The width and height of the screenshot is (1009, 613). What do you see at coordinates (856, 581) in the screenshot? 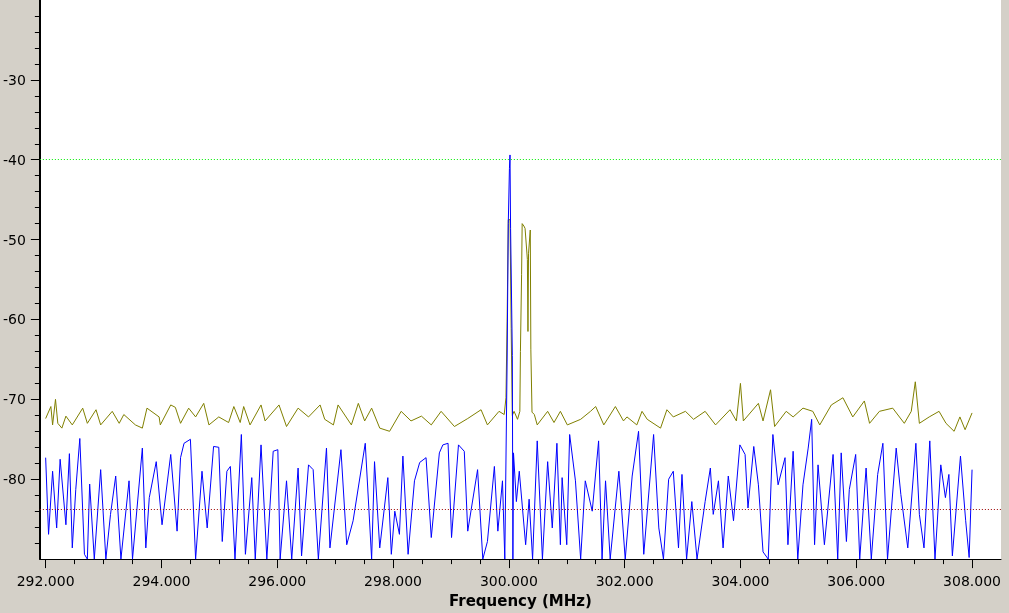
I see `x-tick-label: 306.000` at bounding box center [856, 581].